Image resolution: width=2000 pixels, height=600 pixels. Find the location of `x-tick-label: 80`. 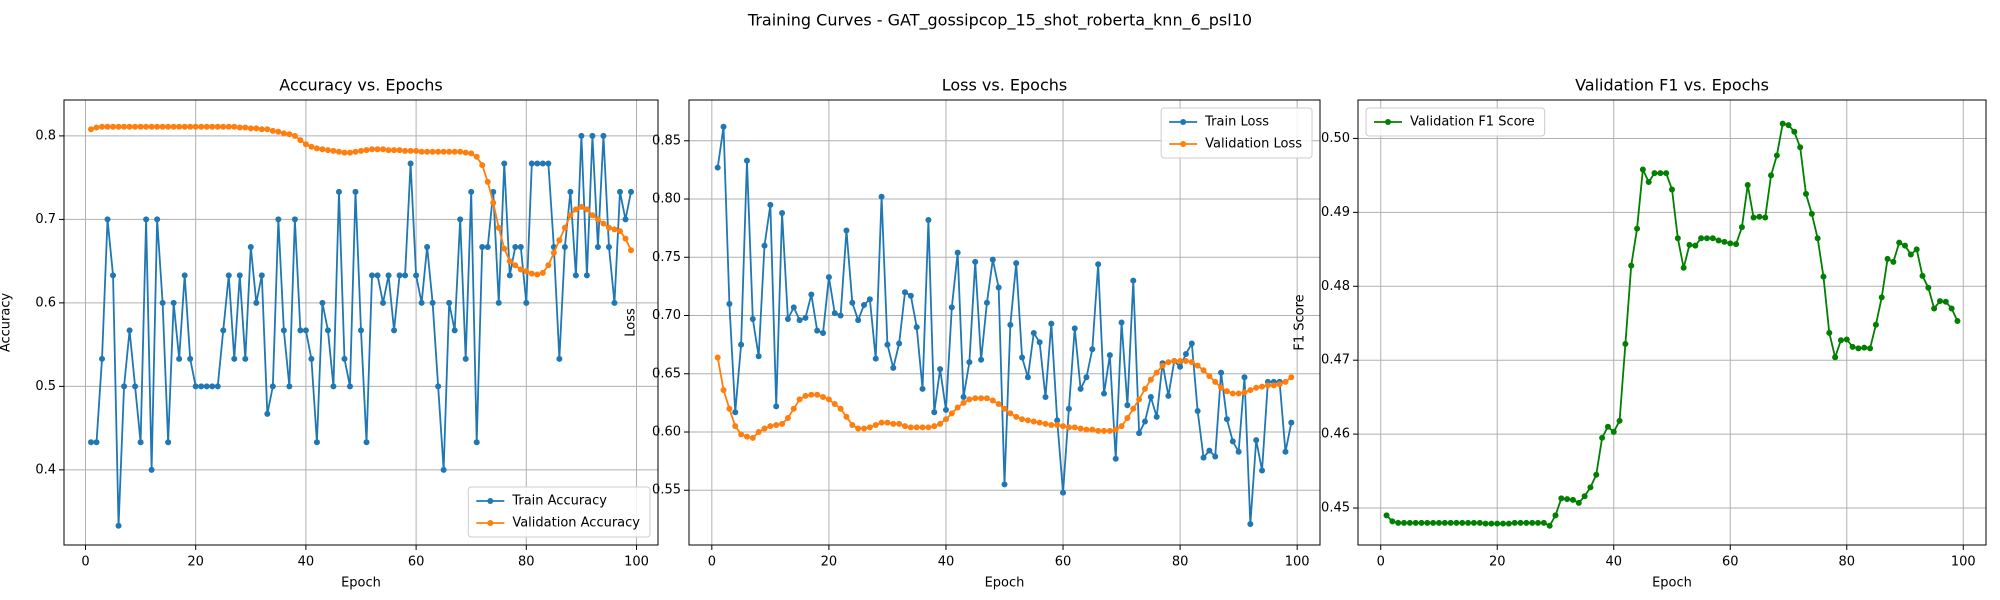

x-tick-label: 80 is located at coordinates (1846, 562).